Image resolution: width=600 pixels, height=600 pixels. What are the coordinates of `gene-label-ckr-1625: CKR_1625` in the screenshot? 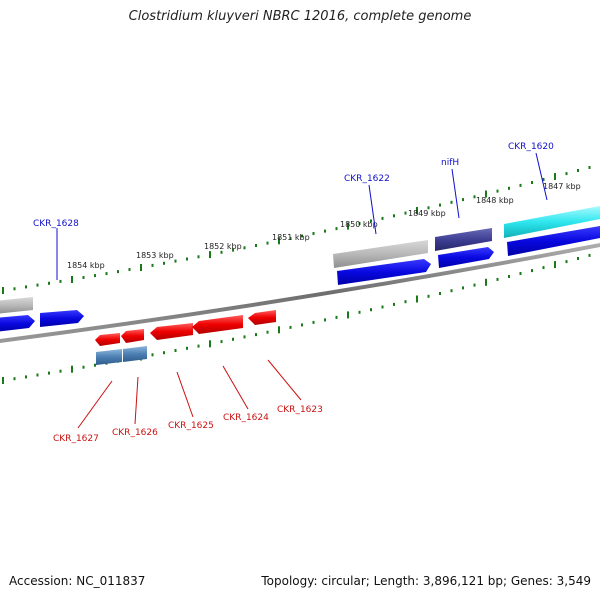 It's located at (191, 426).